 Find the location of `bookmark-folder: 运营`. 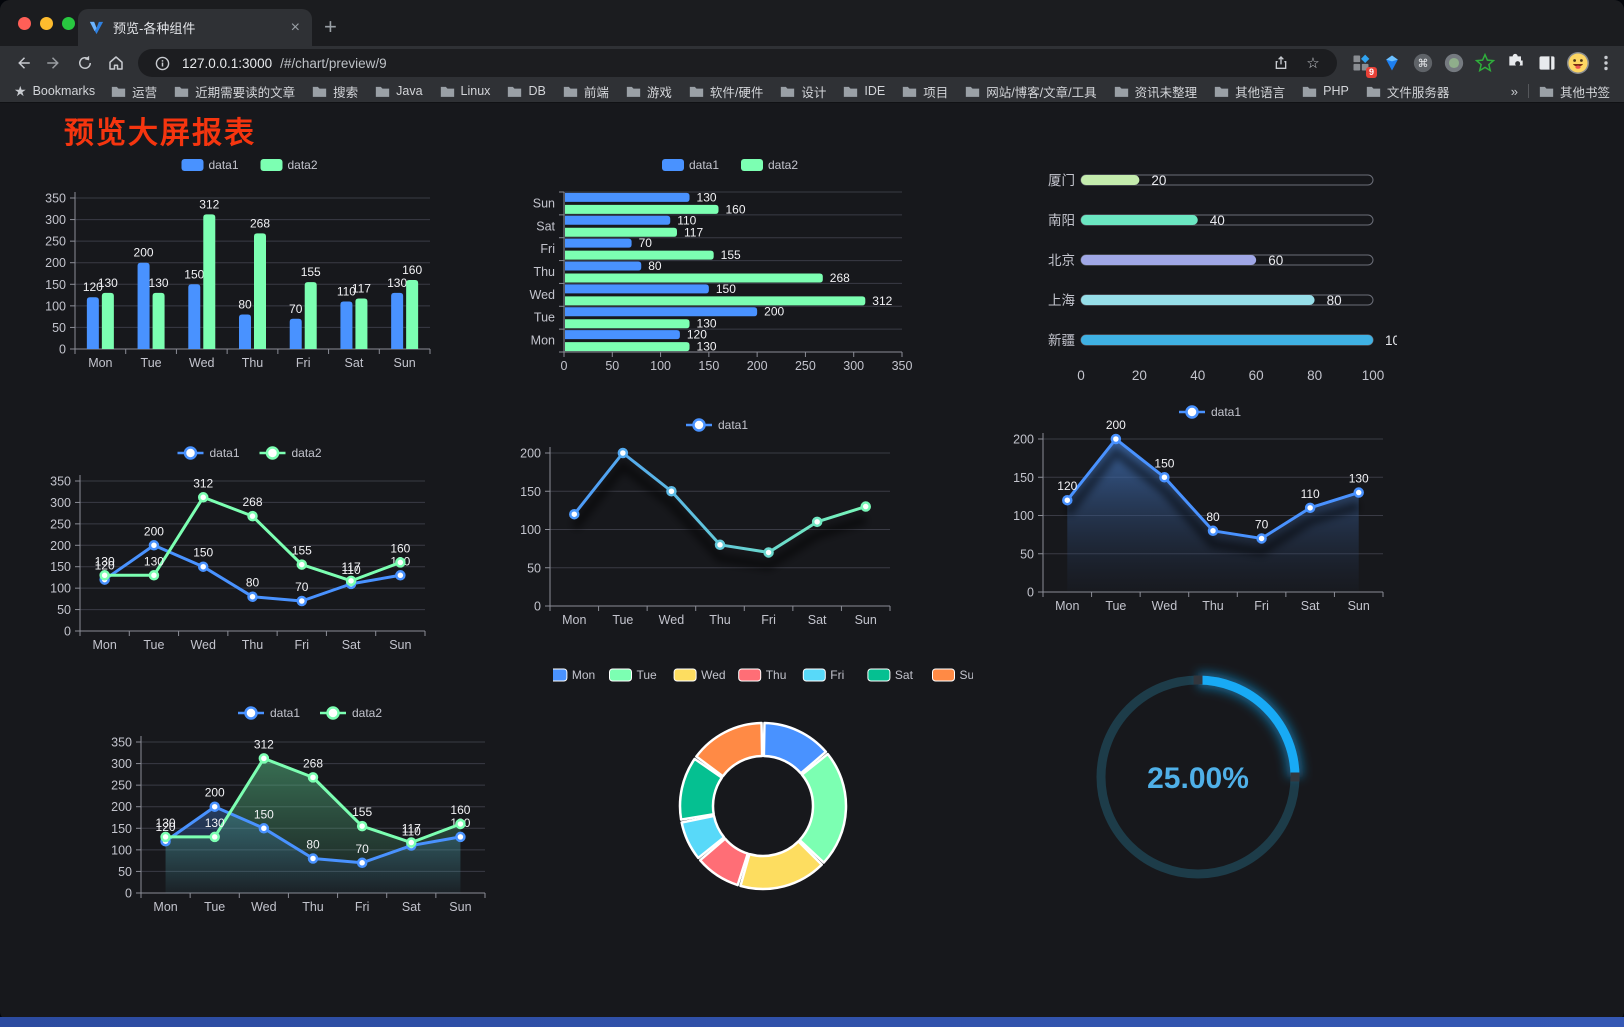

bookmark-folder: 运营 is located at coordinates (134, 91).